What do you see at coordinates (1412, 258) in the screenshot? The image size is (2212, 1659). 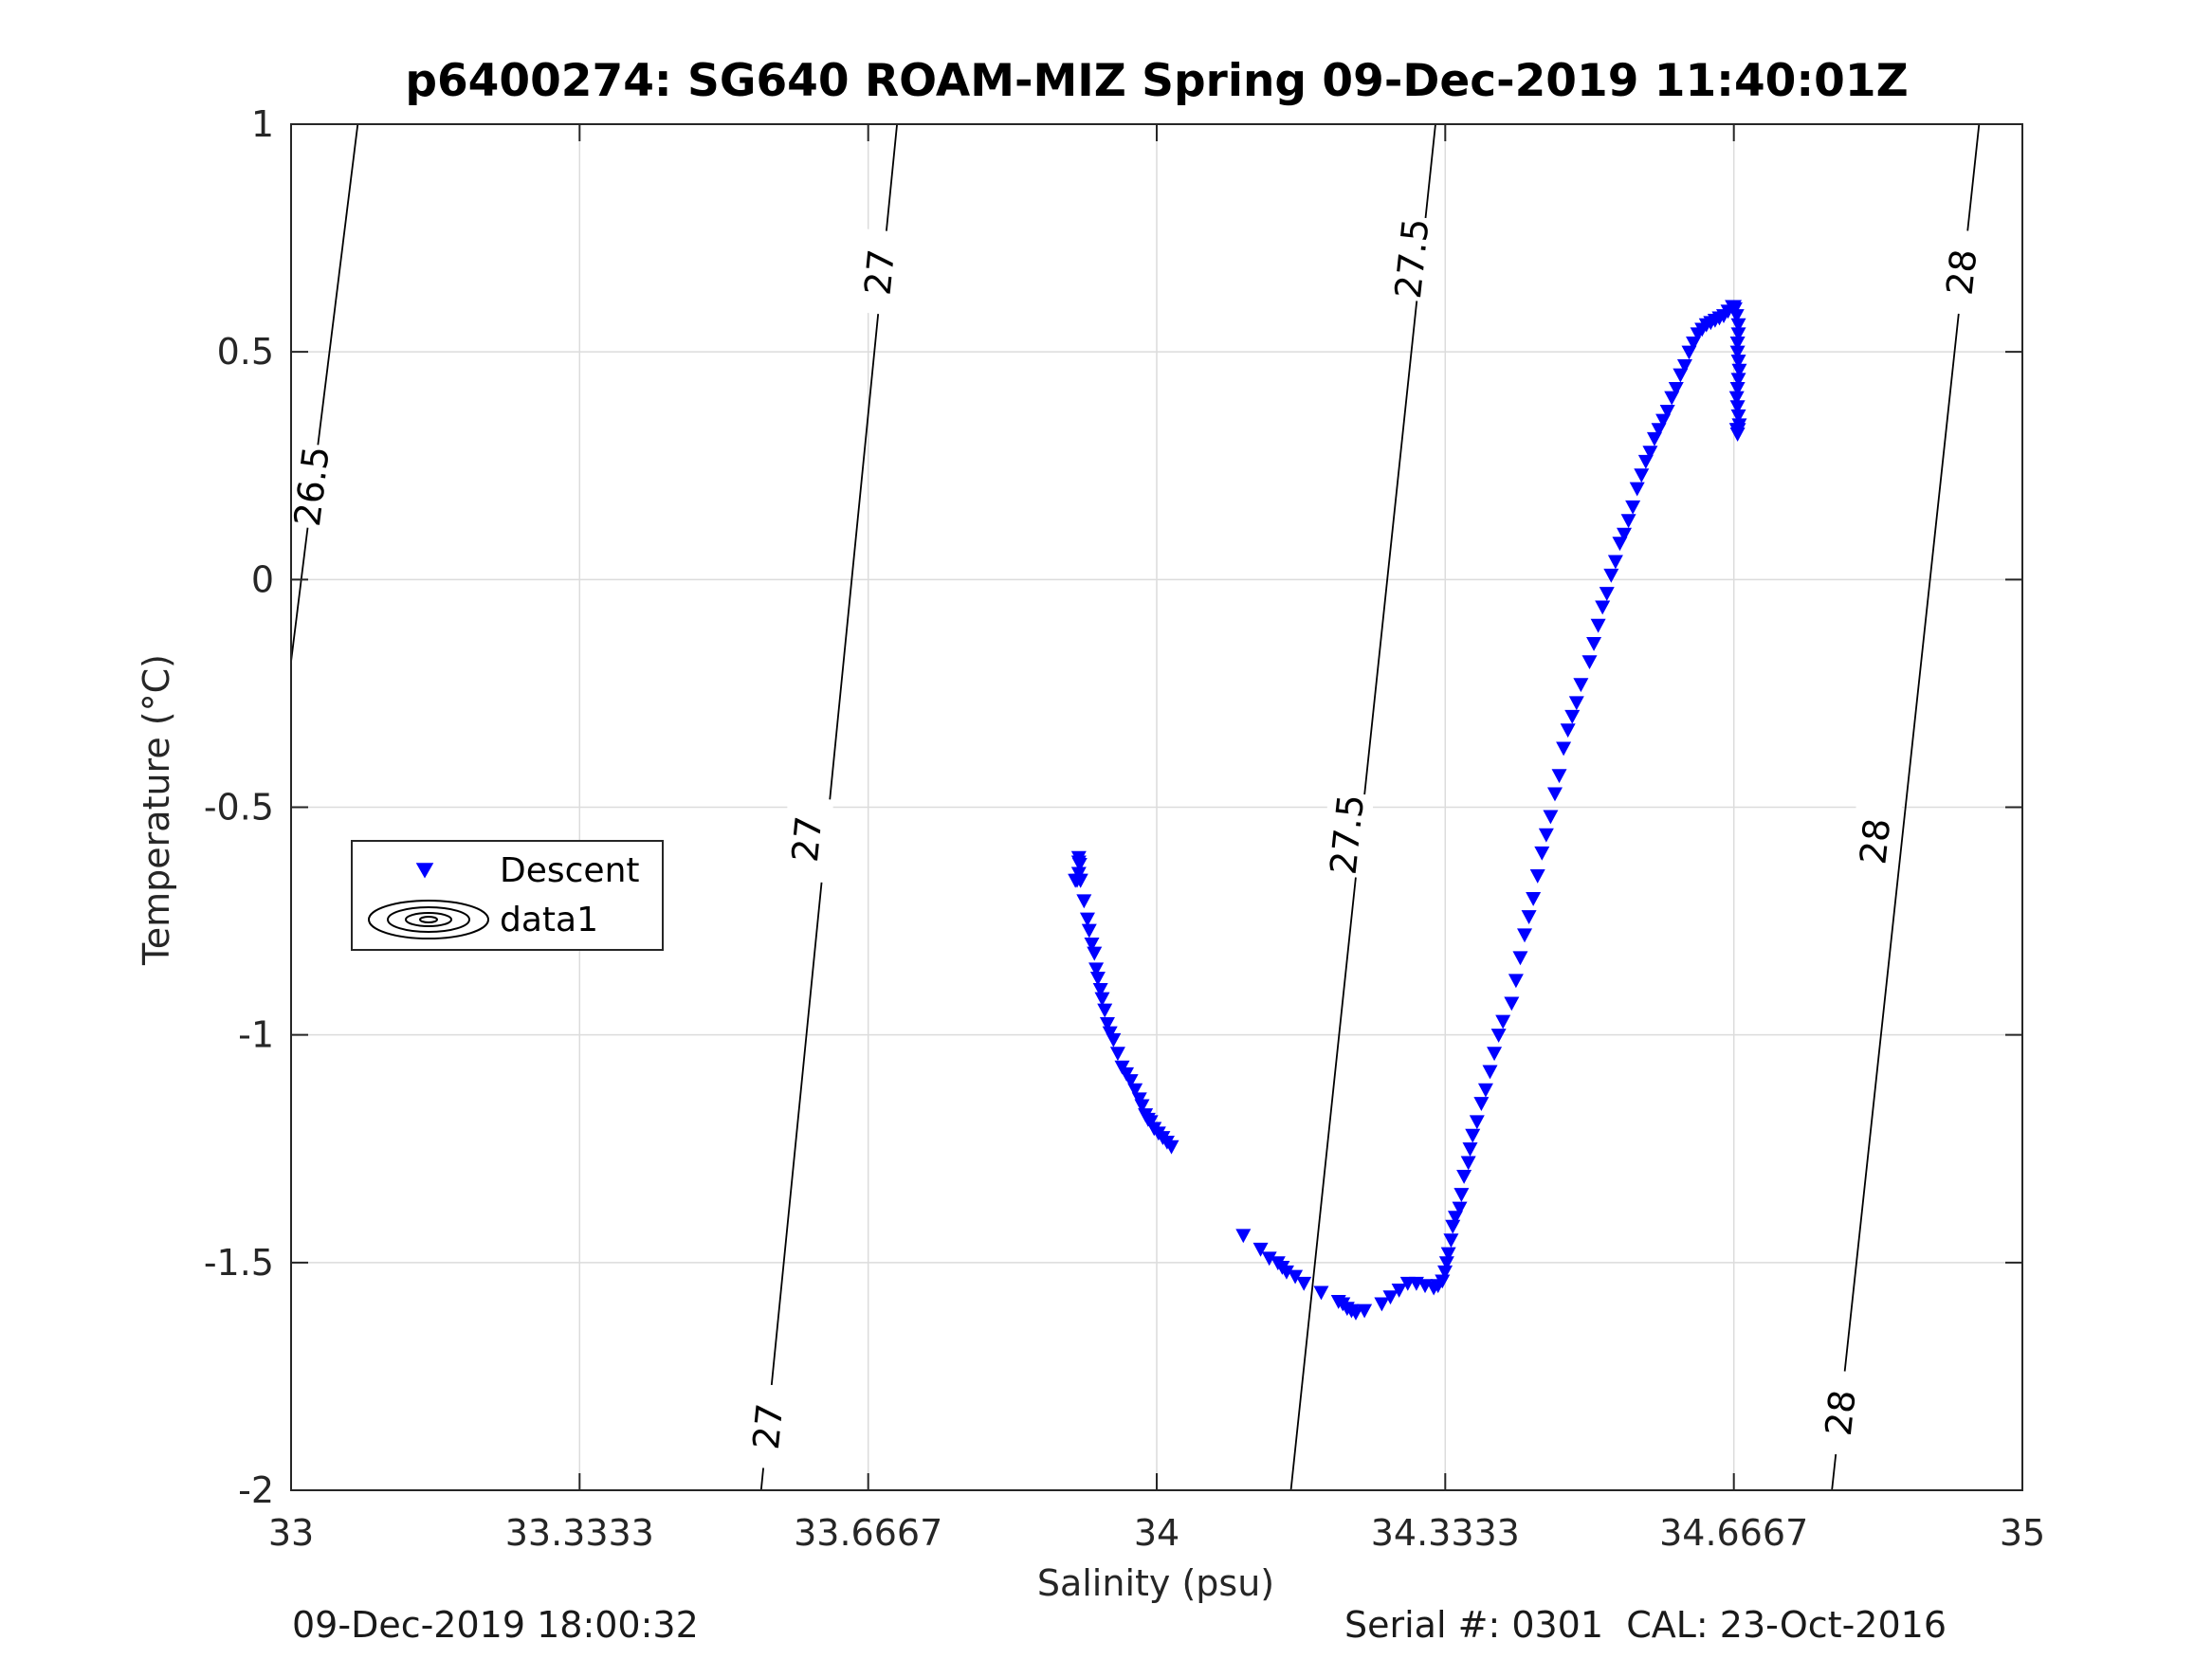 I see `contour-label: 27.5` at bounding box center [1412, 258].